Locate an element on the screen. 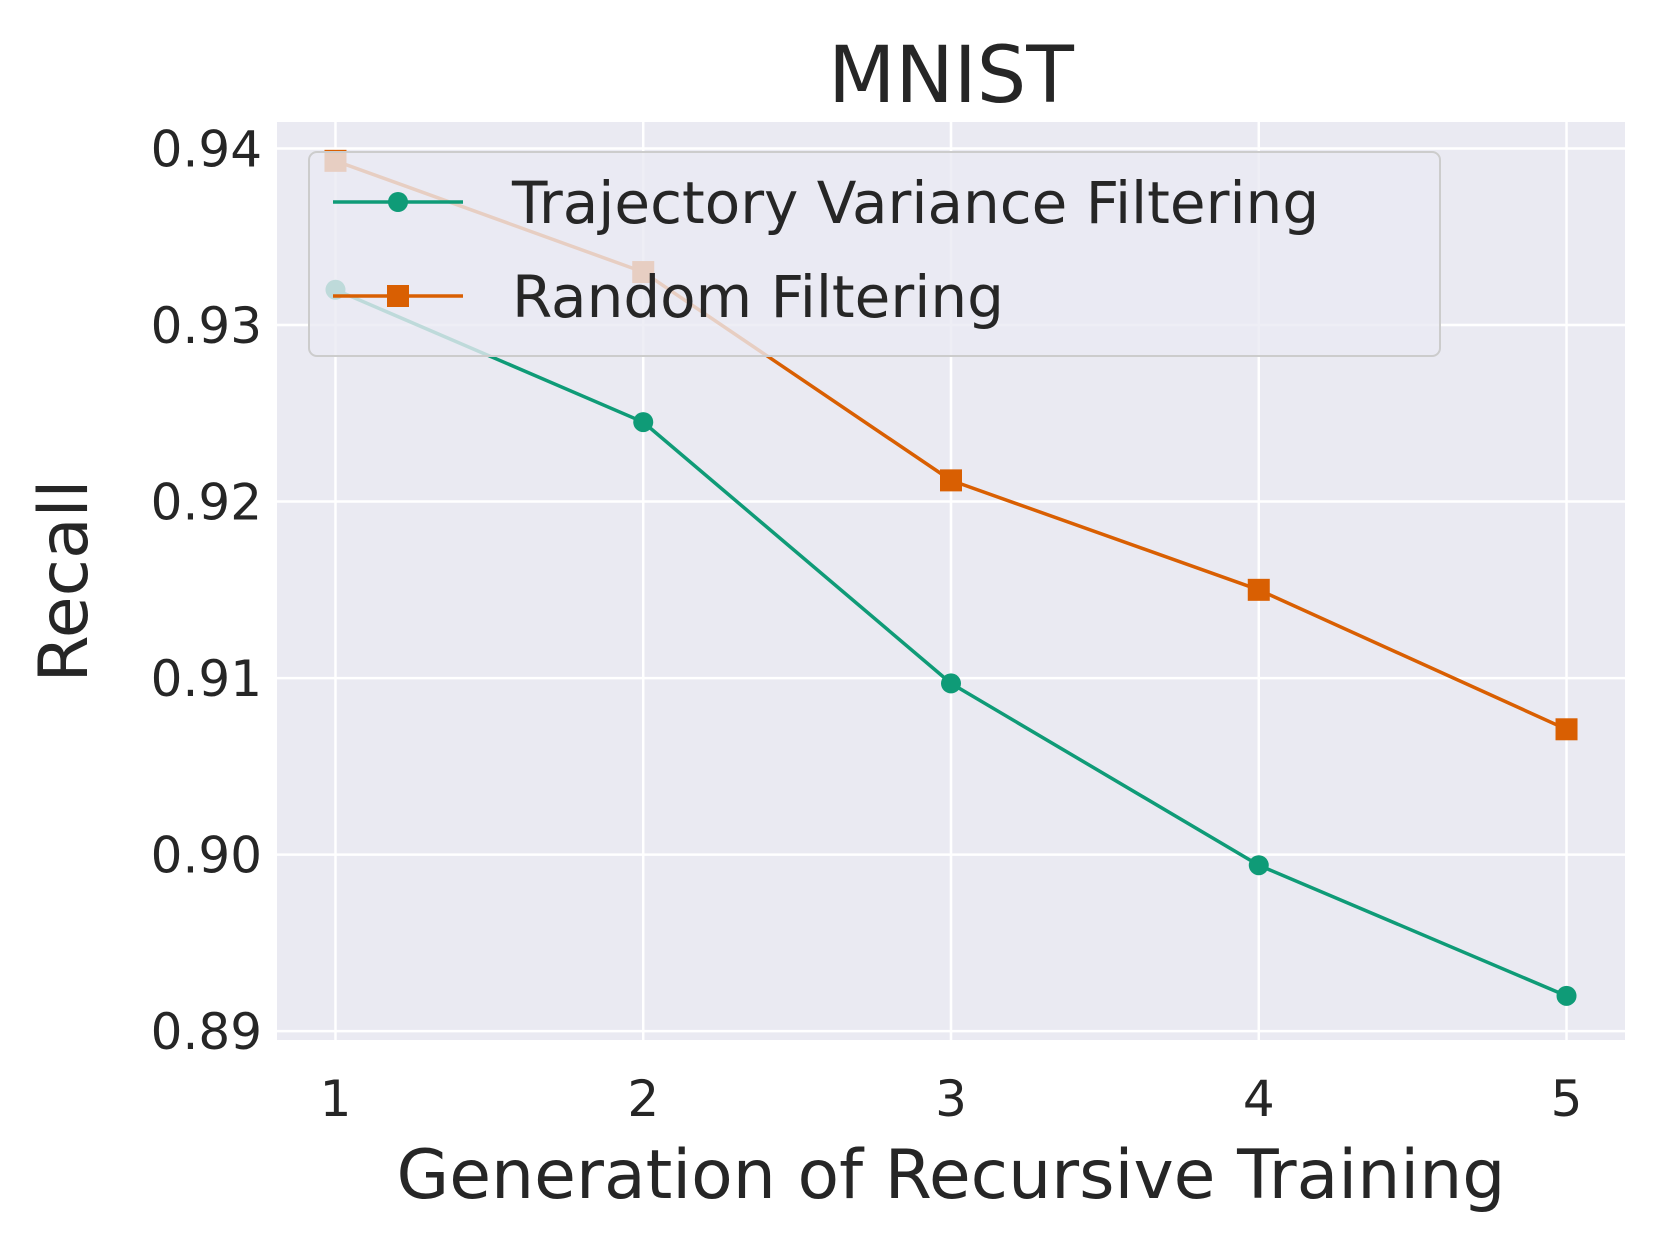 The height and width of the screenshot is (1246, 1661). y-tick-label: 0.90 is located at coordinates (206, 856).